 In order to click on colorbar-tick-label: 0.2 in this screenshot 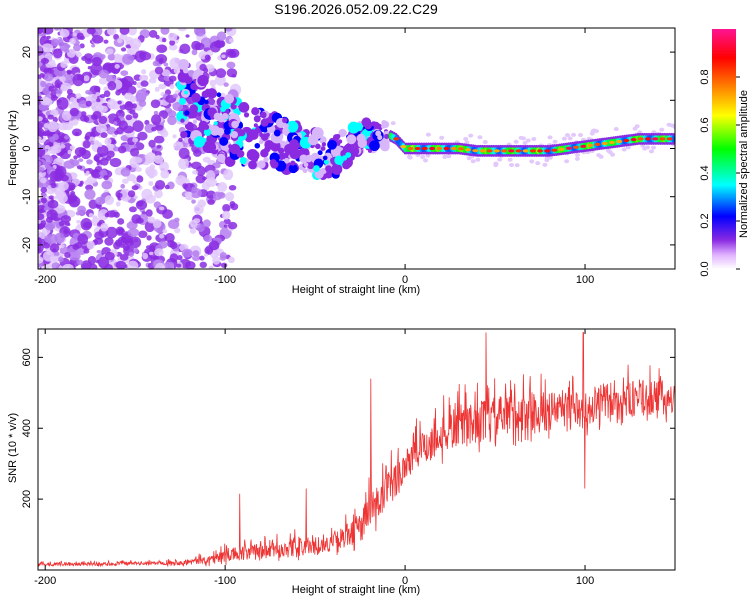, I will do `click(705, 220)`.